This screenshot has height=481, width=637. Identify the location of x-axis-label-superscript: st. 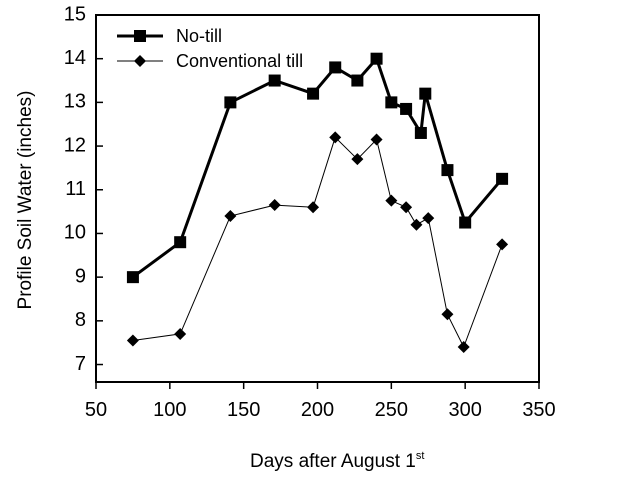
(420, 456).